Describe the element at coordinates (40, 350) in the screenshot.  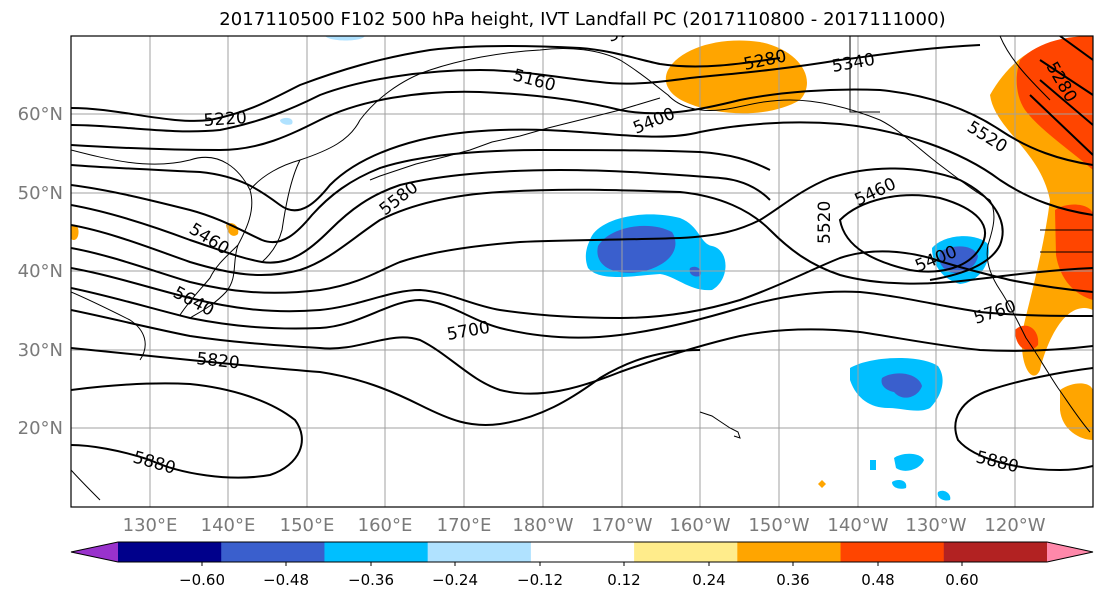
I see `lat-label: 30°N` at that location.